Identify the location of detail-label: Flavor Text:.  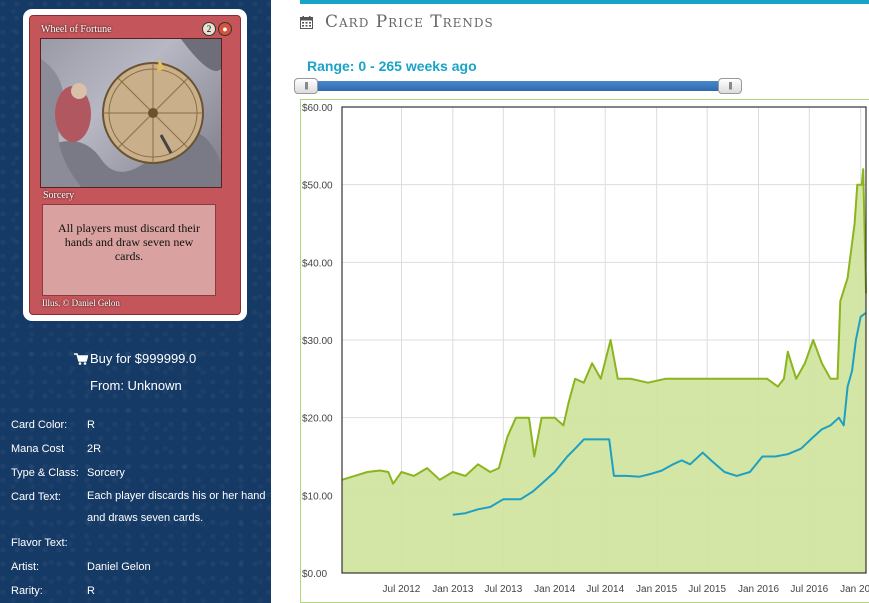
(39, 543).